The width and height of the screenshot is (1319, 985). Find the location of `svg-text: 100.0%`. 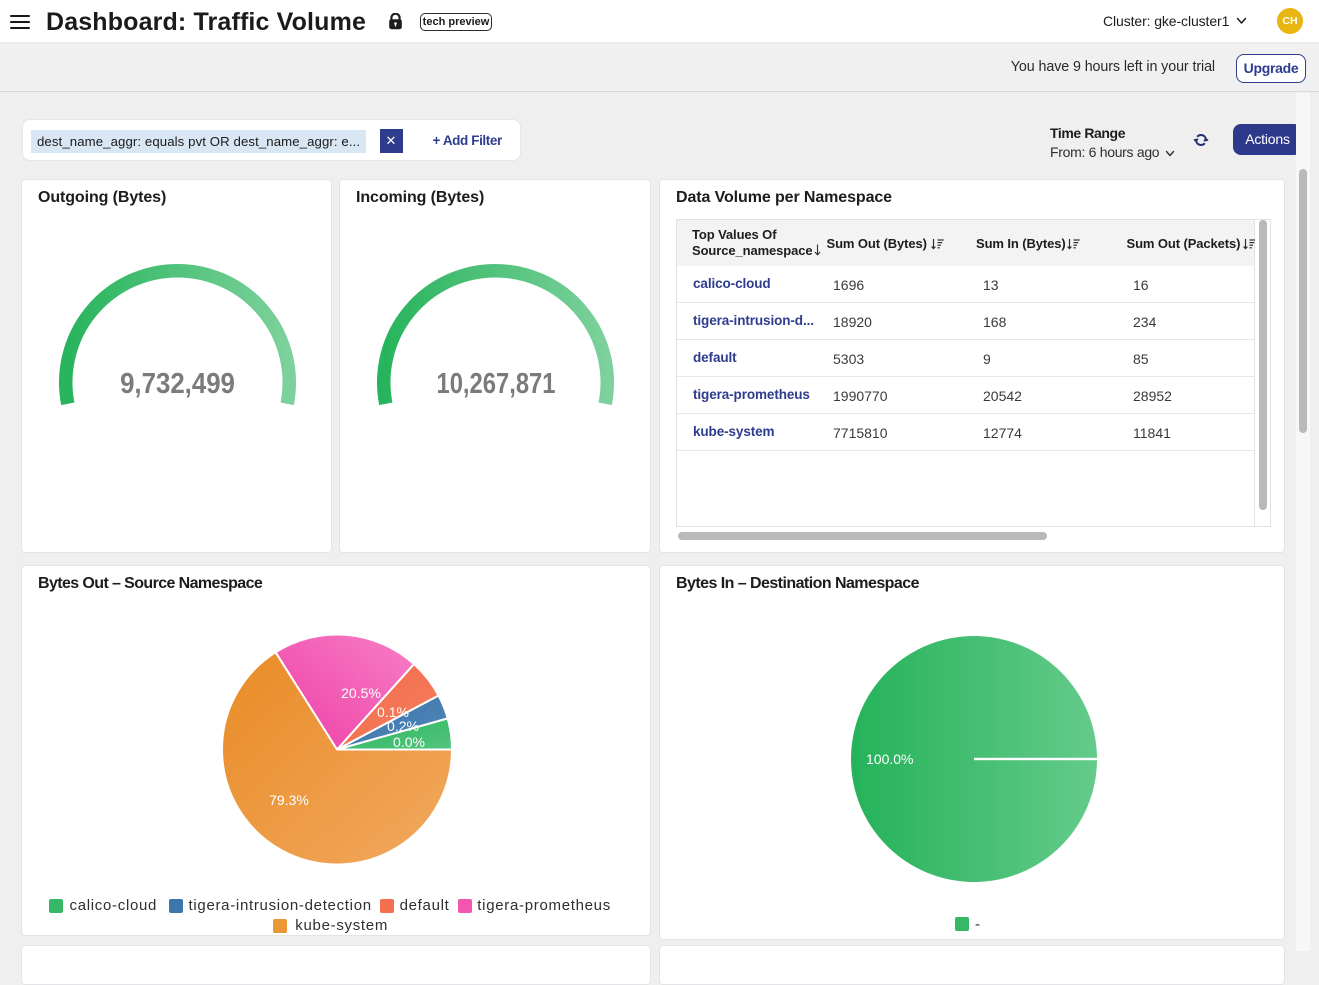

svg-text: 100.0% is located at coordinates (889, 759).